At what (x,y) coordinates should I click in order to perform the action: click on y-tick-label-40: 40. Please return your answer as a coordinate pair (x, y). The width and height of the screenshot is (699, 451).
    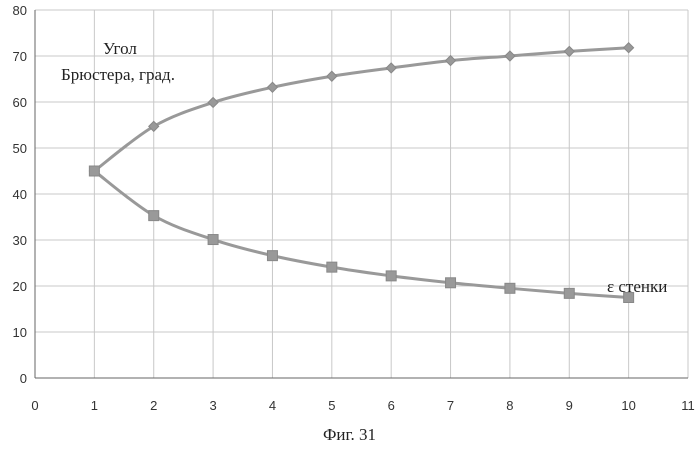
    Looking at the image, I should click on (20, 194).